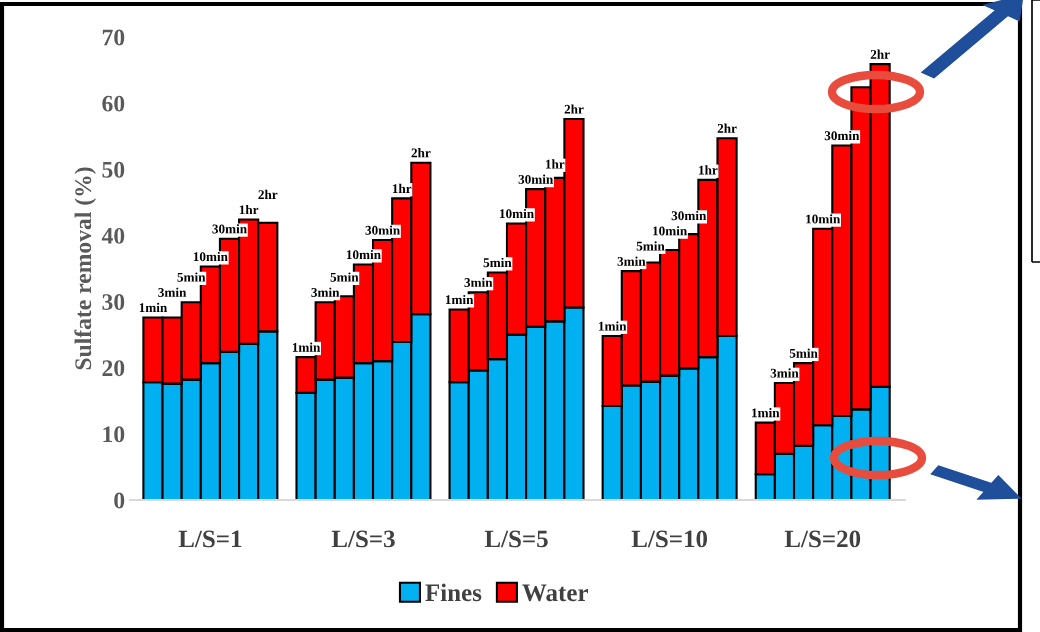 The height and width of the screenshot is (632, 1040). What do you see at coordinates (363, 539) in the screenshot?
I see `text: L/S=3` at bounding box center [363, 539].